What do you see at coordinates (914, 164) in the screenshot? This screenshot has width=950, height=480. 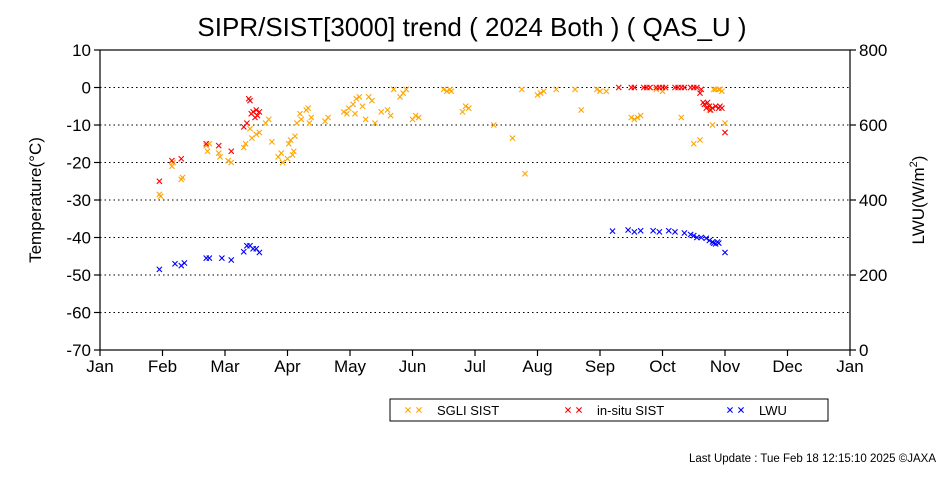 I see `y2-axis-label-superscript: 2` at bounding box center [914, 164].